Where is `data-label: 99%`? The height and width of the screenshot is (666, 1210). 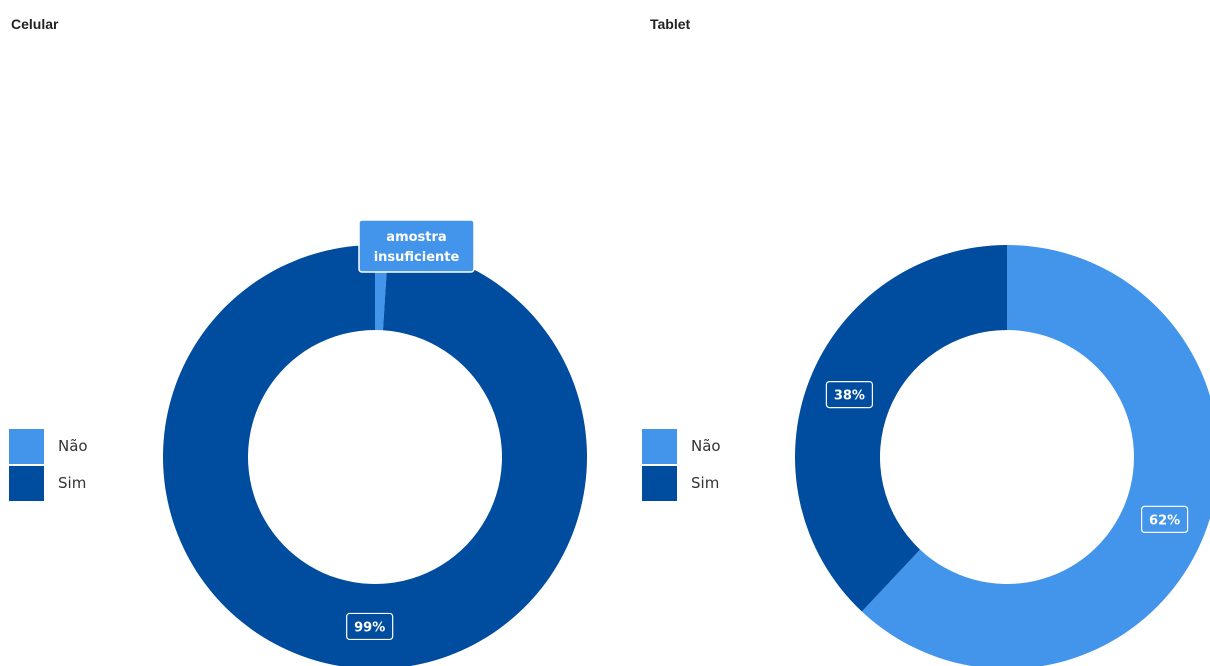 data-label: 99% is located at coordinates (370, 626).